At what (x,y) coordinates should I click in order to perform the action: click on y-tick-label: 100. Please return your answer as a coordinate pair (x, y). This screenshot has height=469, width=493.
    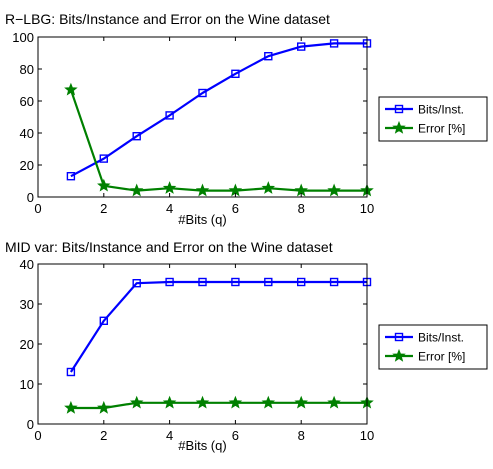
    Looking at the image, I should click on (23, 37).